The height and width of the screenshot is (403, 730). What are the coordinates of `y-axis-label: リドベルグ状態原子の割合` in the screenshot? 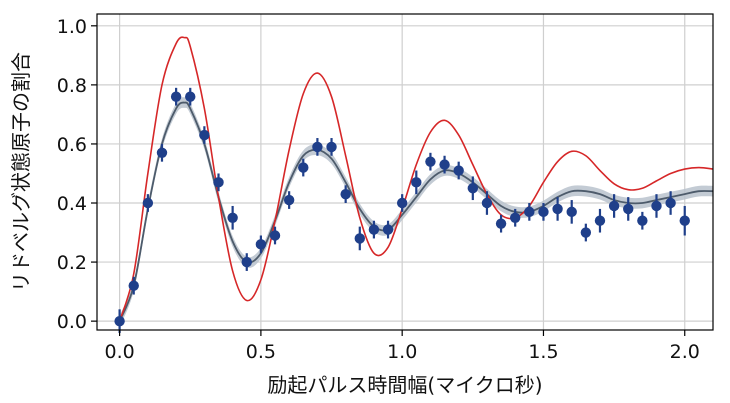 It's located at (21, 172).